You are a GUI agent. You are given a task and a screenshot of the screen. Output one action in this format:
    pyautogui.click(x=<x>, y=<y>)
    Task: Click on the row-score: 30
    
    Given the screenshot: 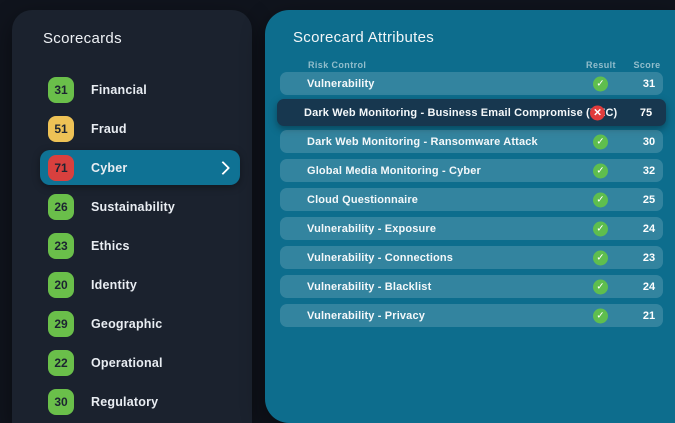 What is the action you would take?
    pyautogui.click(x=649, y=141)
    